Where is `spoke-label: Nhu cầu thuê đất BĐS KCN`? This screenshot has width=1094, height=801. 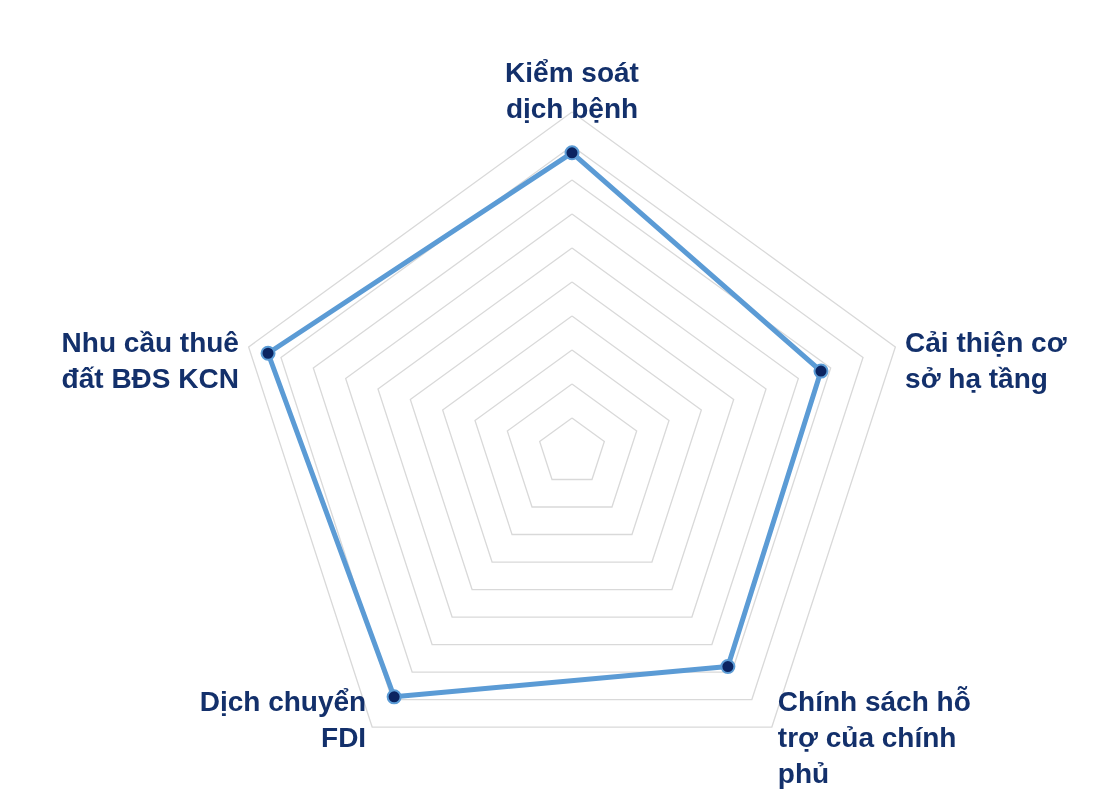
spoke-label: Nhu cầu thuê đất BĐS KCN is located at coordinates (150, 360).